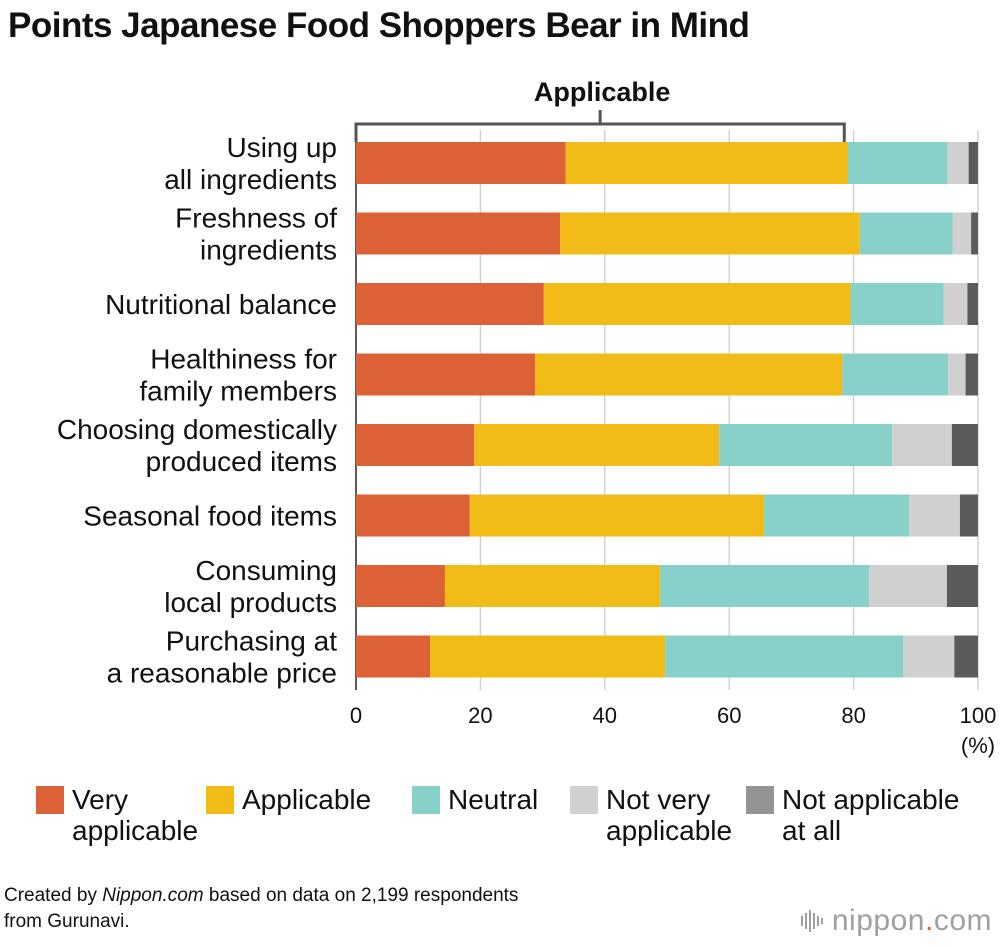 This screenshot has width=1000, height=946. Describe the element at coordinates (811, 921) in the screenshot. I see `sound-wave-icon` at that location.